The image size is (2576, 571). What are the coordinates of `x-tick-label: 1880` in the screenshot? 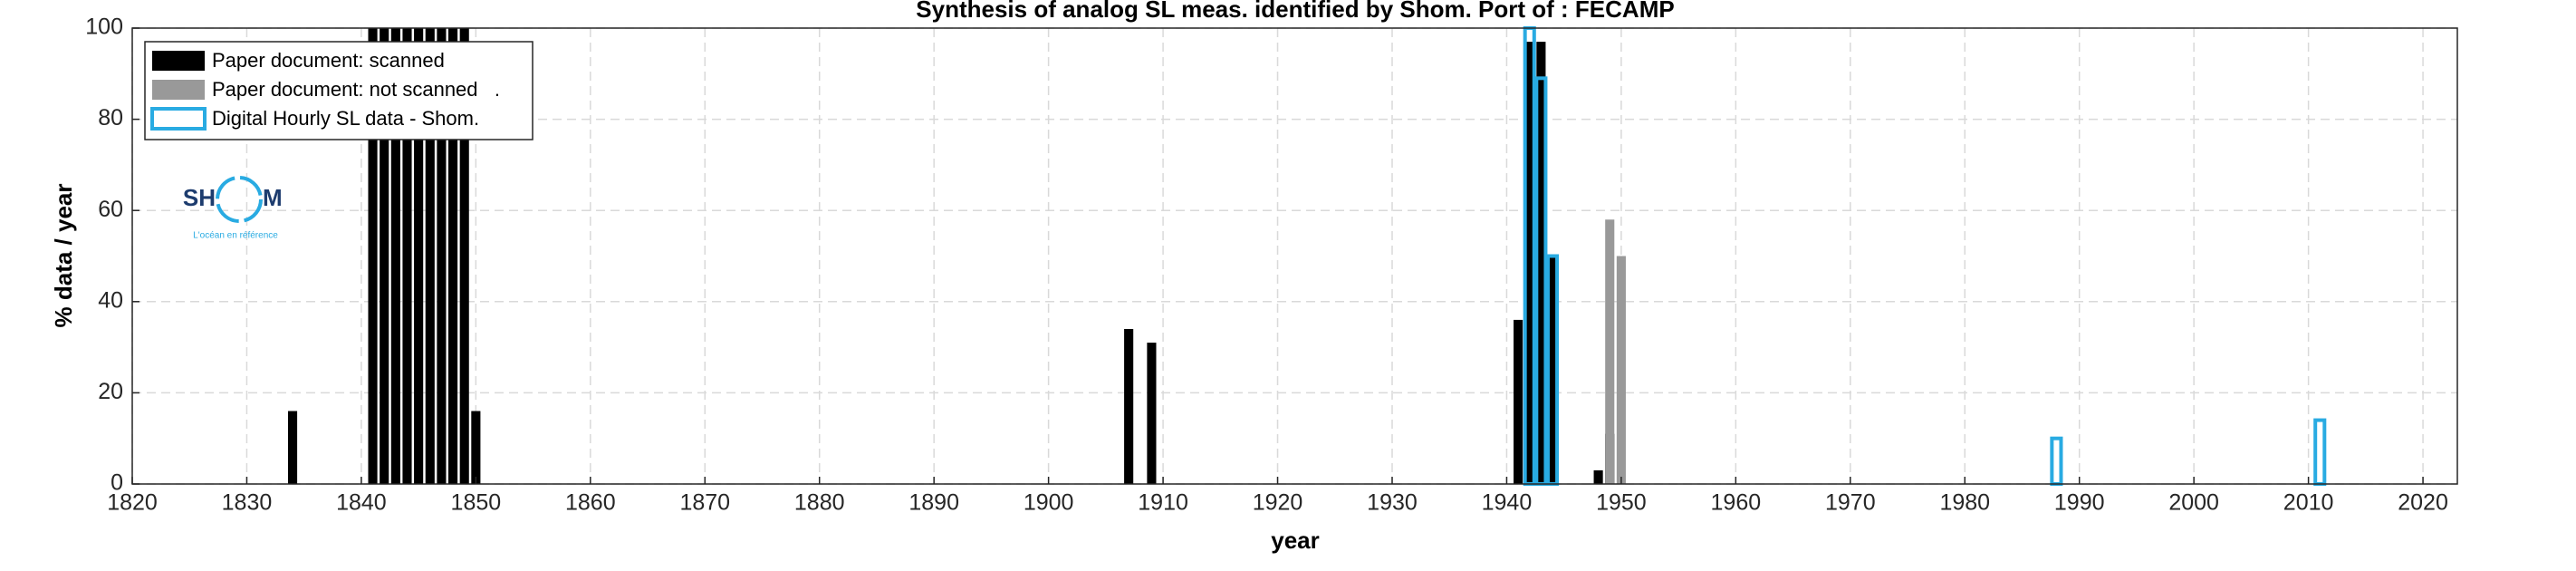 It's located at (819, 503).